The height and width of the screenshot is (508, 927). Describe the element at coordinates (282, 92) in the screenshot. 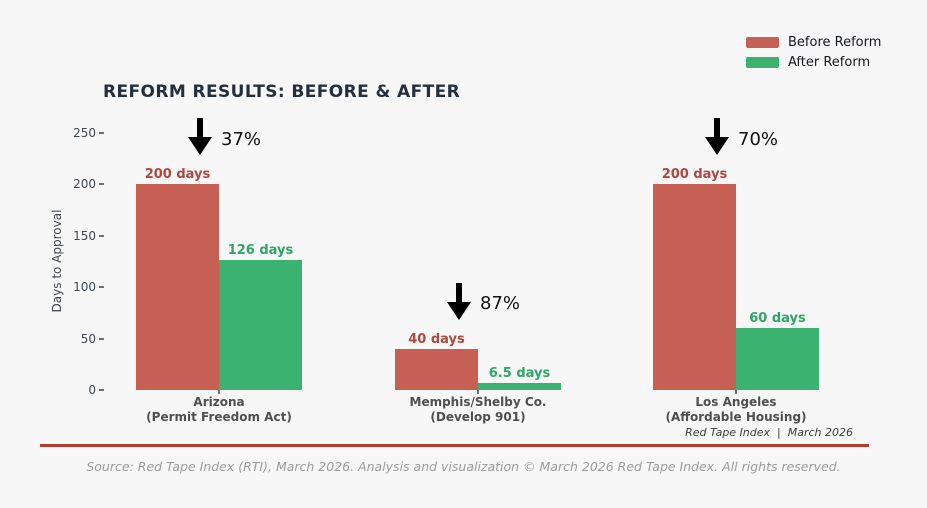

I see `chart-title: REFORM RESULTS: BEFORE & AFTER` at that location.